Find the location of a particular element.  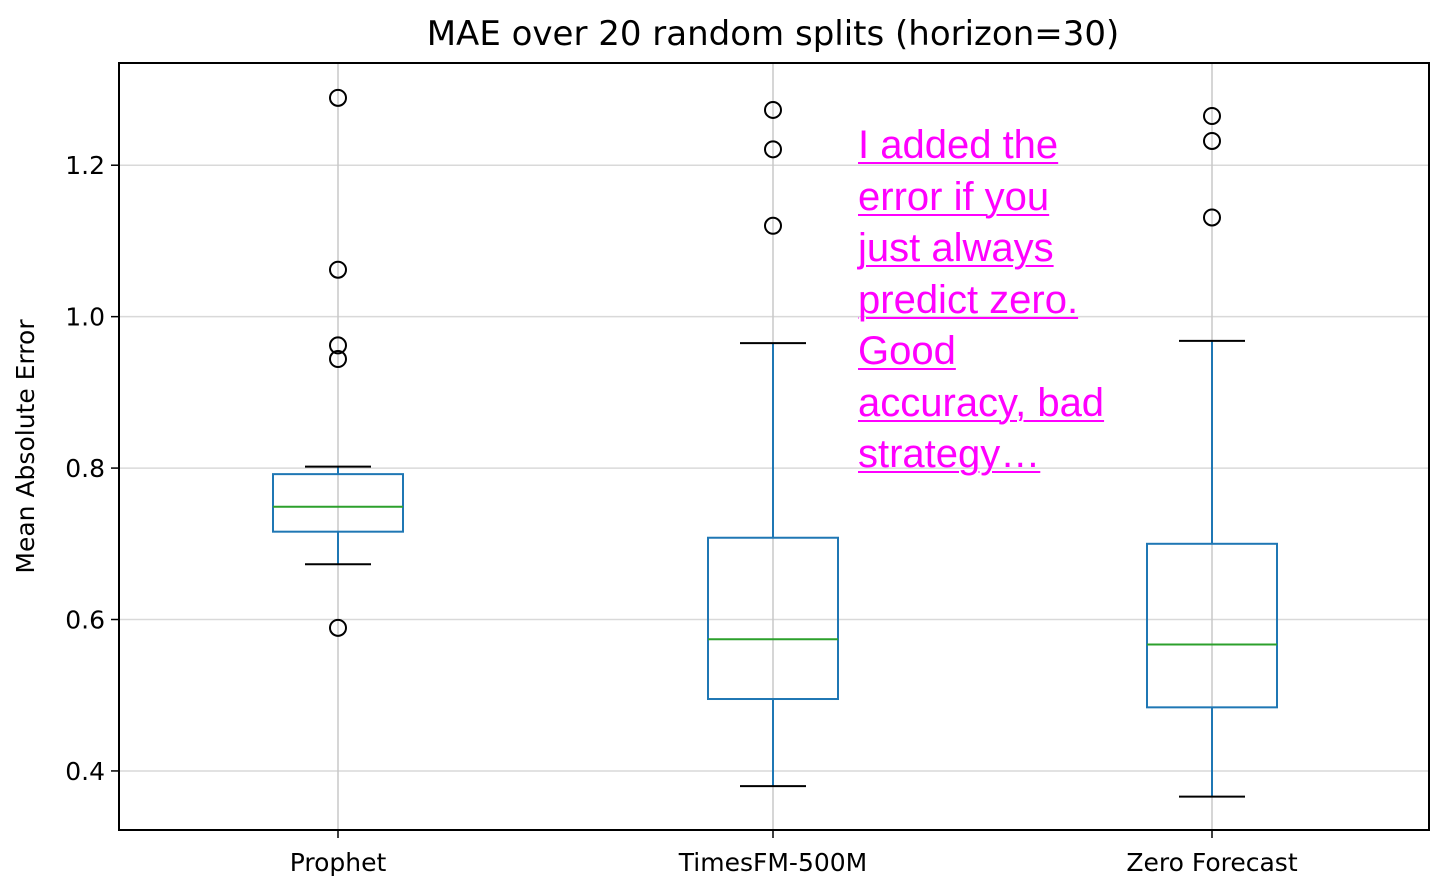

box-timesfm-500m is located at coordinates (773, 444).